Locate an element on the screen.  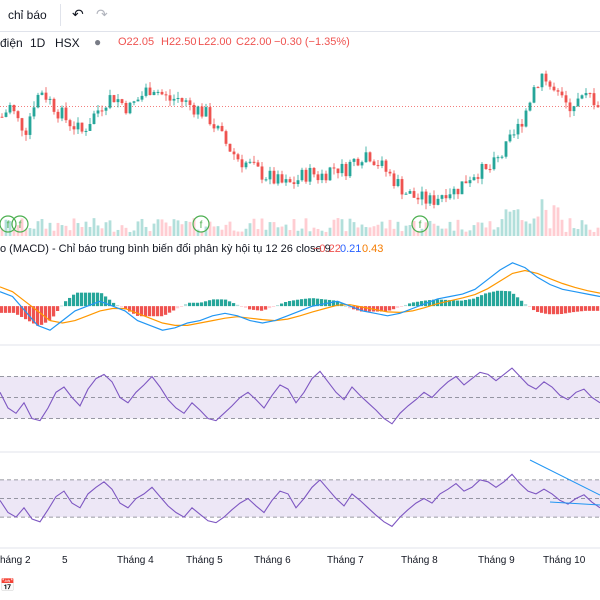
high-value: H22.50 is located at coordinates (179, 42).